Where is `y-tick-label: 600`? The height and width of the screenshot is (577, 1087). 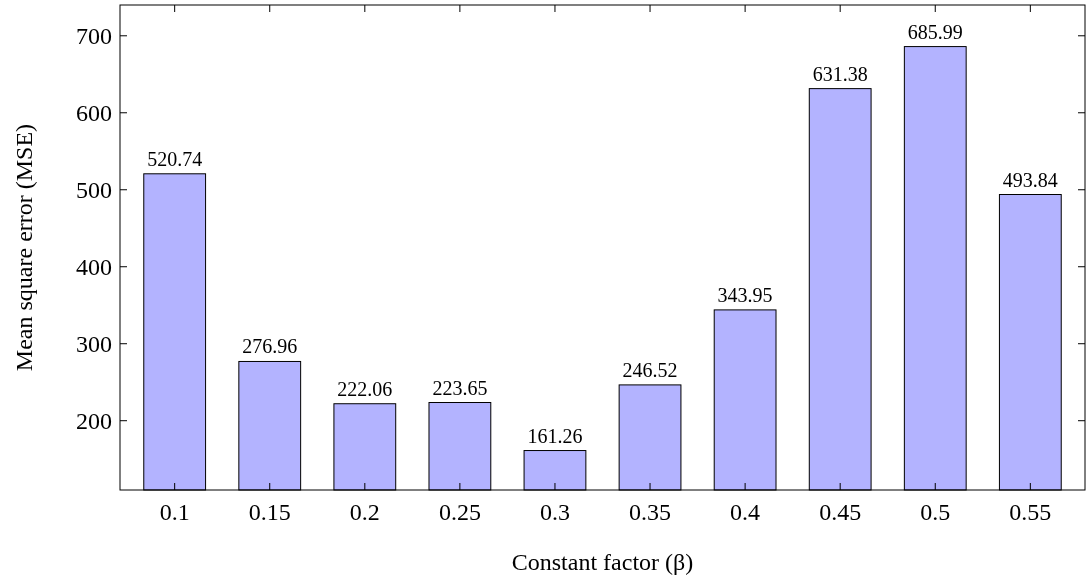
y-tick-label: 600 is located at coordinates (94, 113).